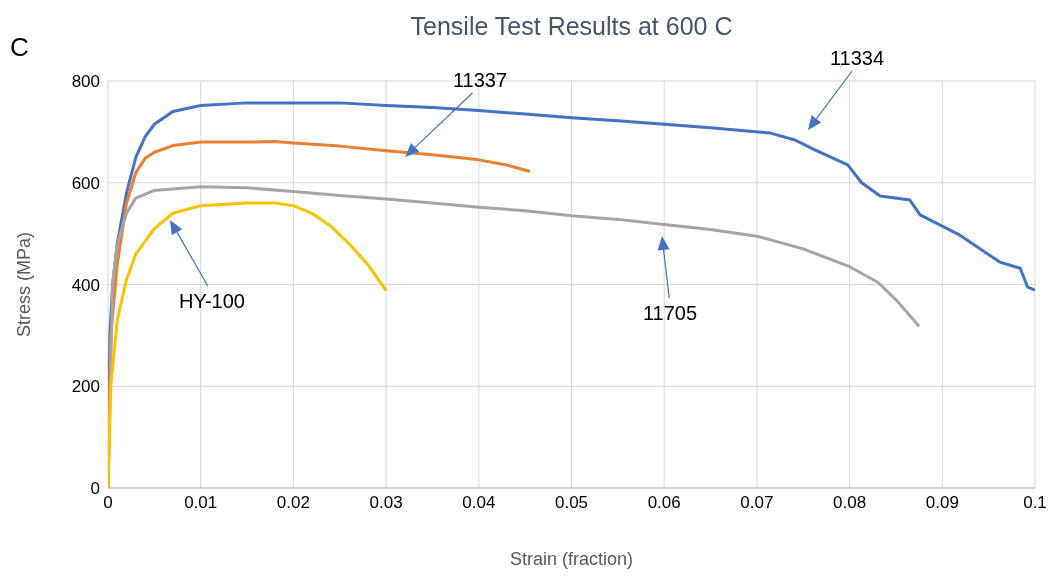 The height and width of the screenshot is (578, 1056). I want to click on chart-title: Tensile Test Results at 600 C, so click(571, 26).